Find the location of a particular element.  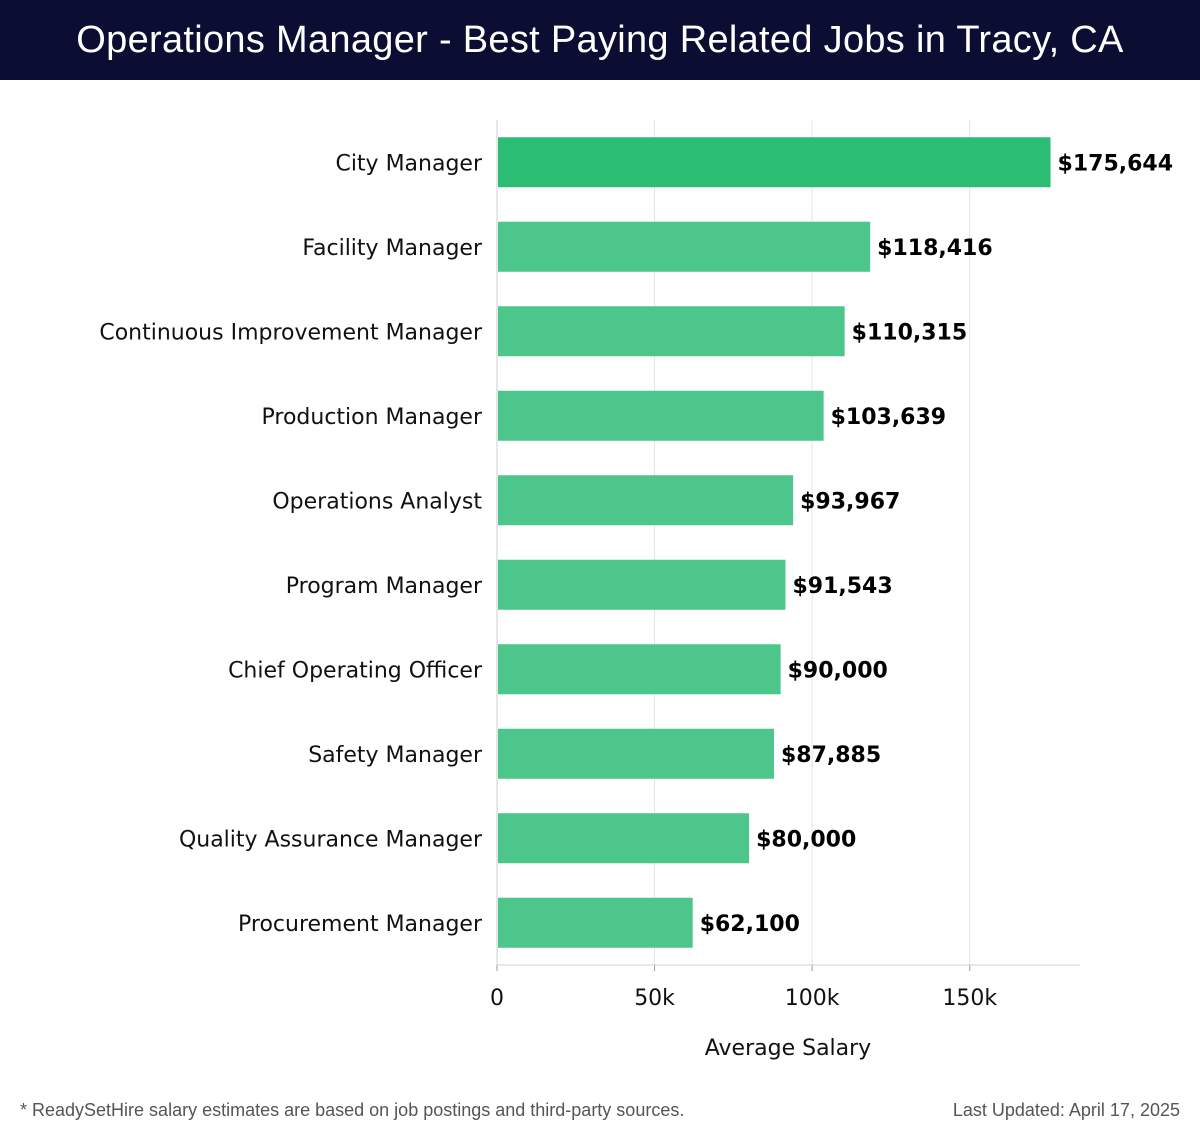

value-label: $91,543 is located at coordinates (842, 586).